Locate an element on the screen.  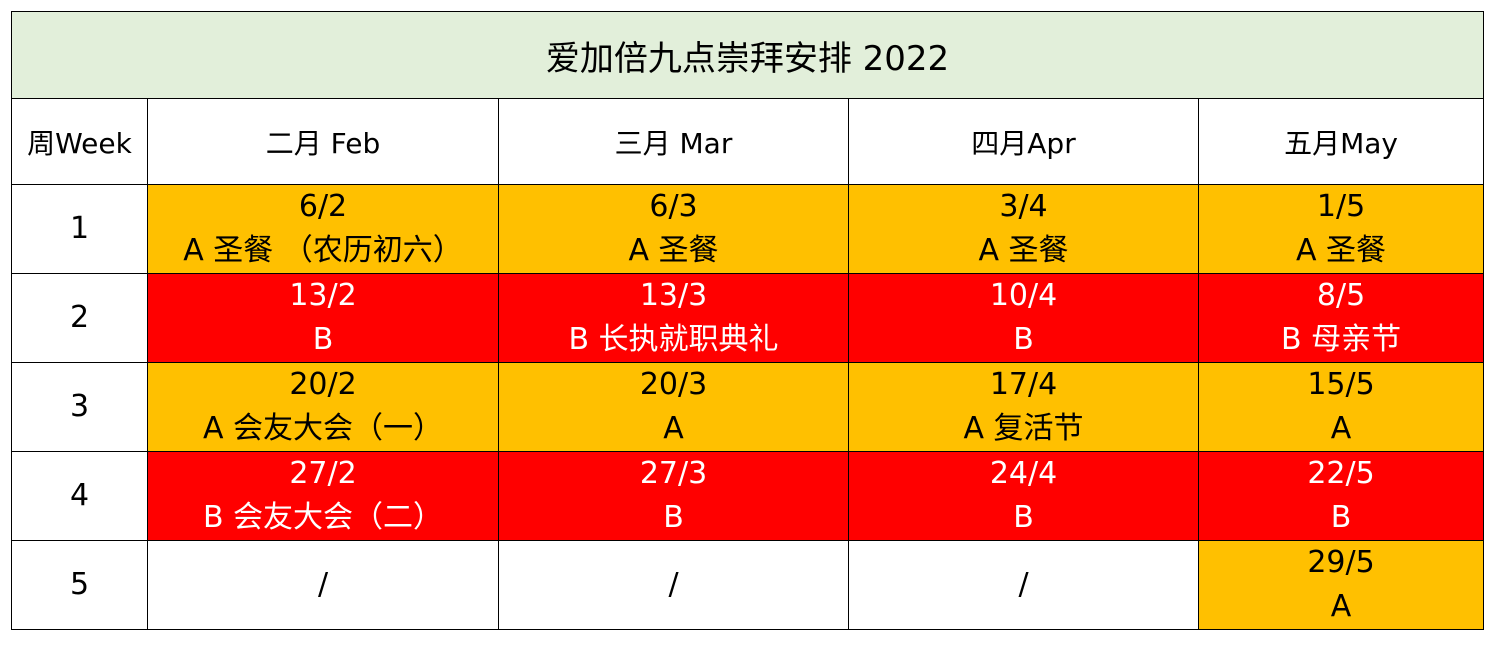
cell-date: 17/4 is located at coordinates (1023, 384).